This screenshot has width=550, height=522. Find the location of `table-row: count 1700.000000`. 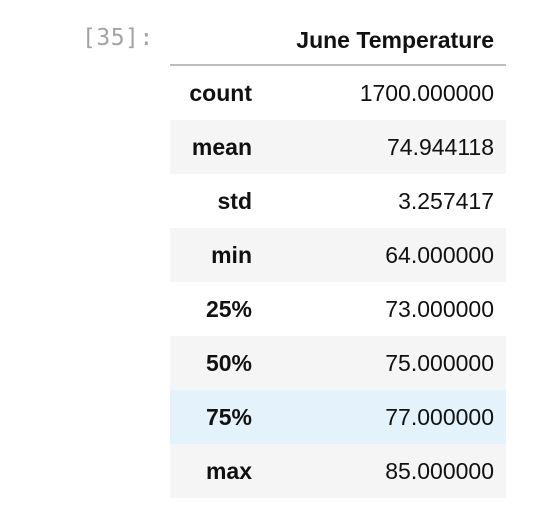

table-row: count 1700.000000 is located at coordinates (338, 92).